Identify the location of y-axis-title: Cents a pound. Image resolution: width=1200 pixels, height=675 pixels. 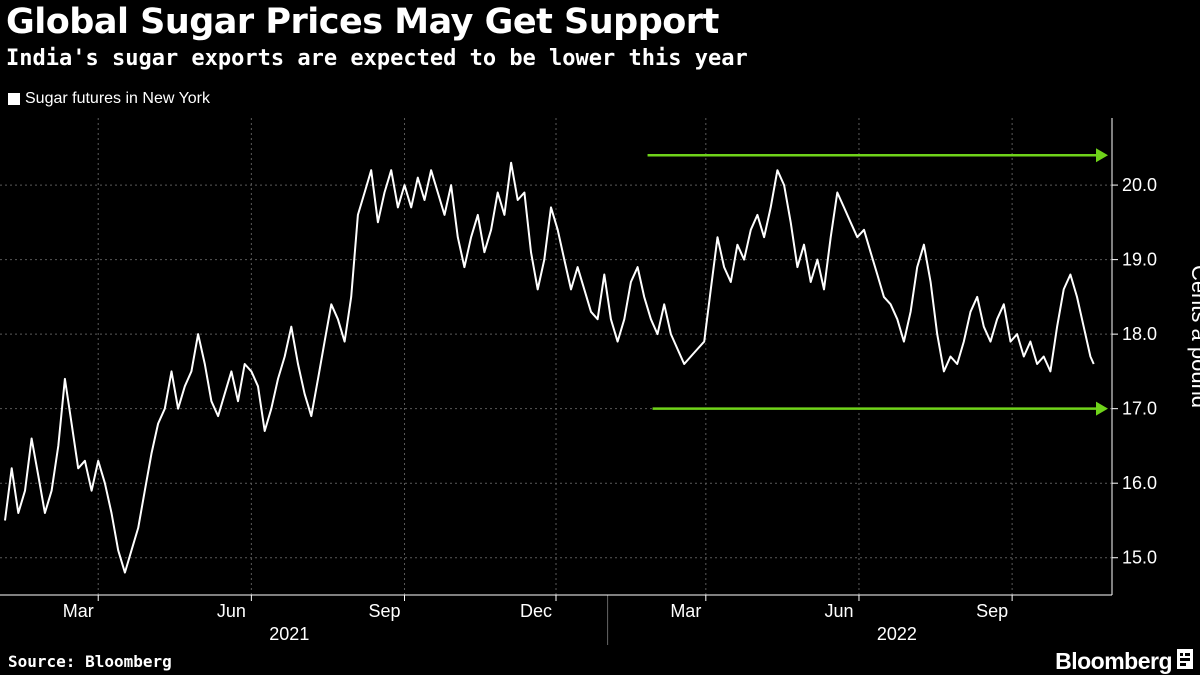
(1193, 336).